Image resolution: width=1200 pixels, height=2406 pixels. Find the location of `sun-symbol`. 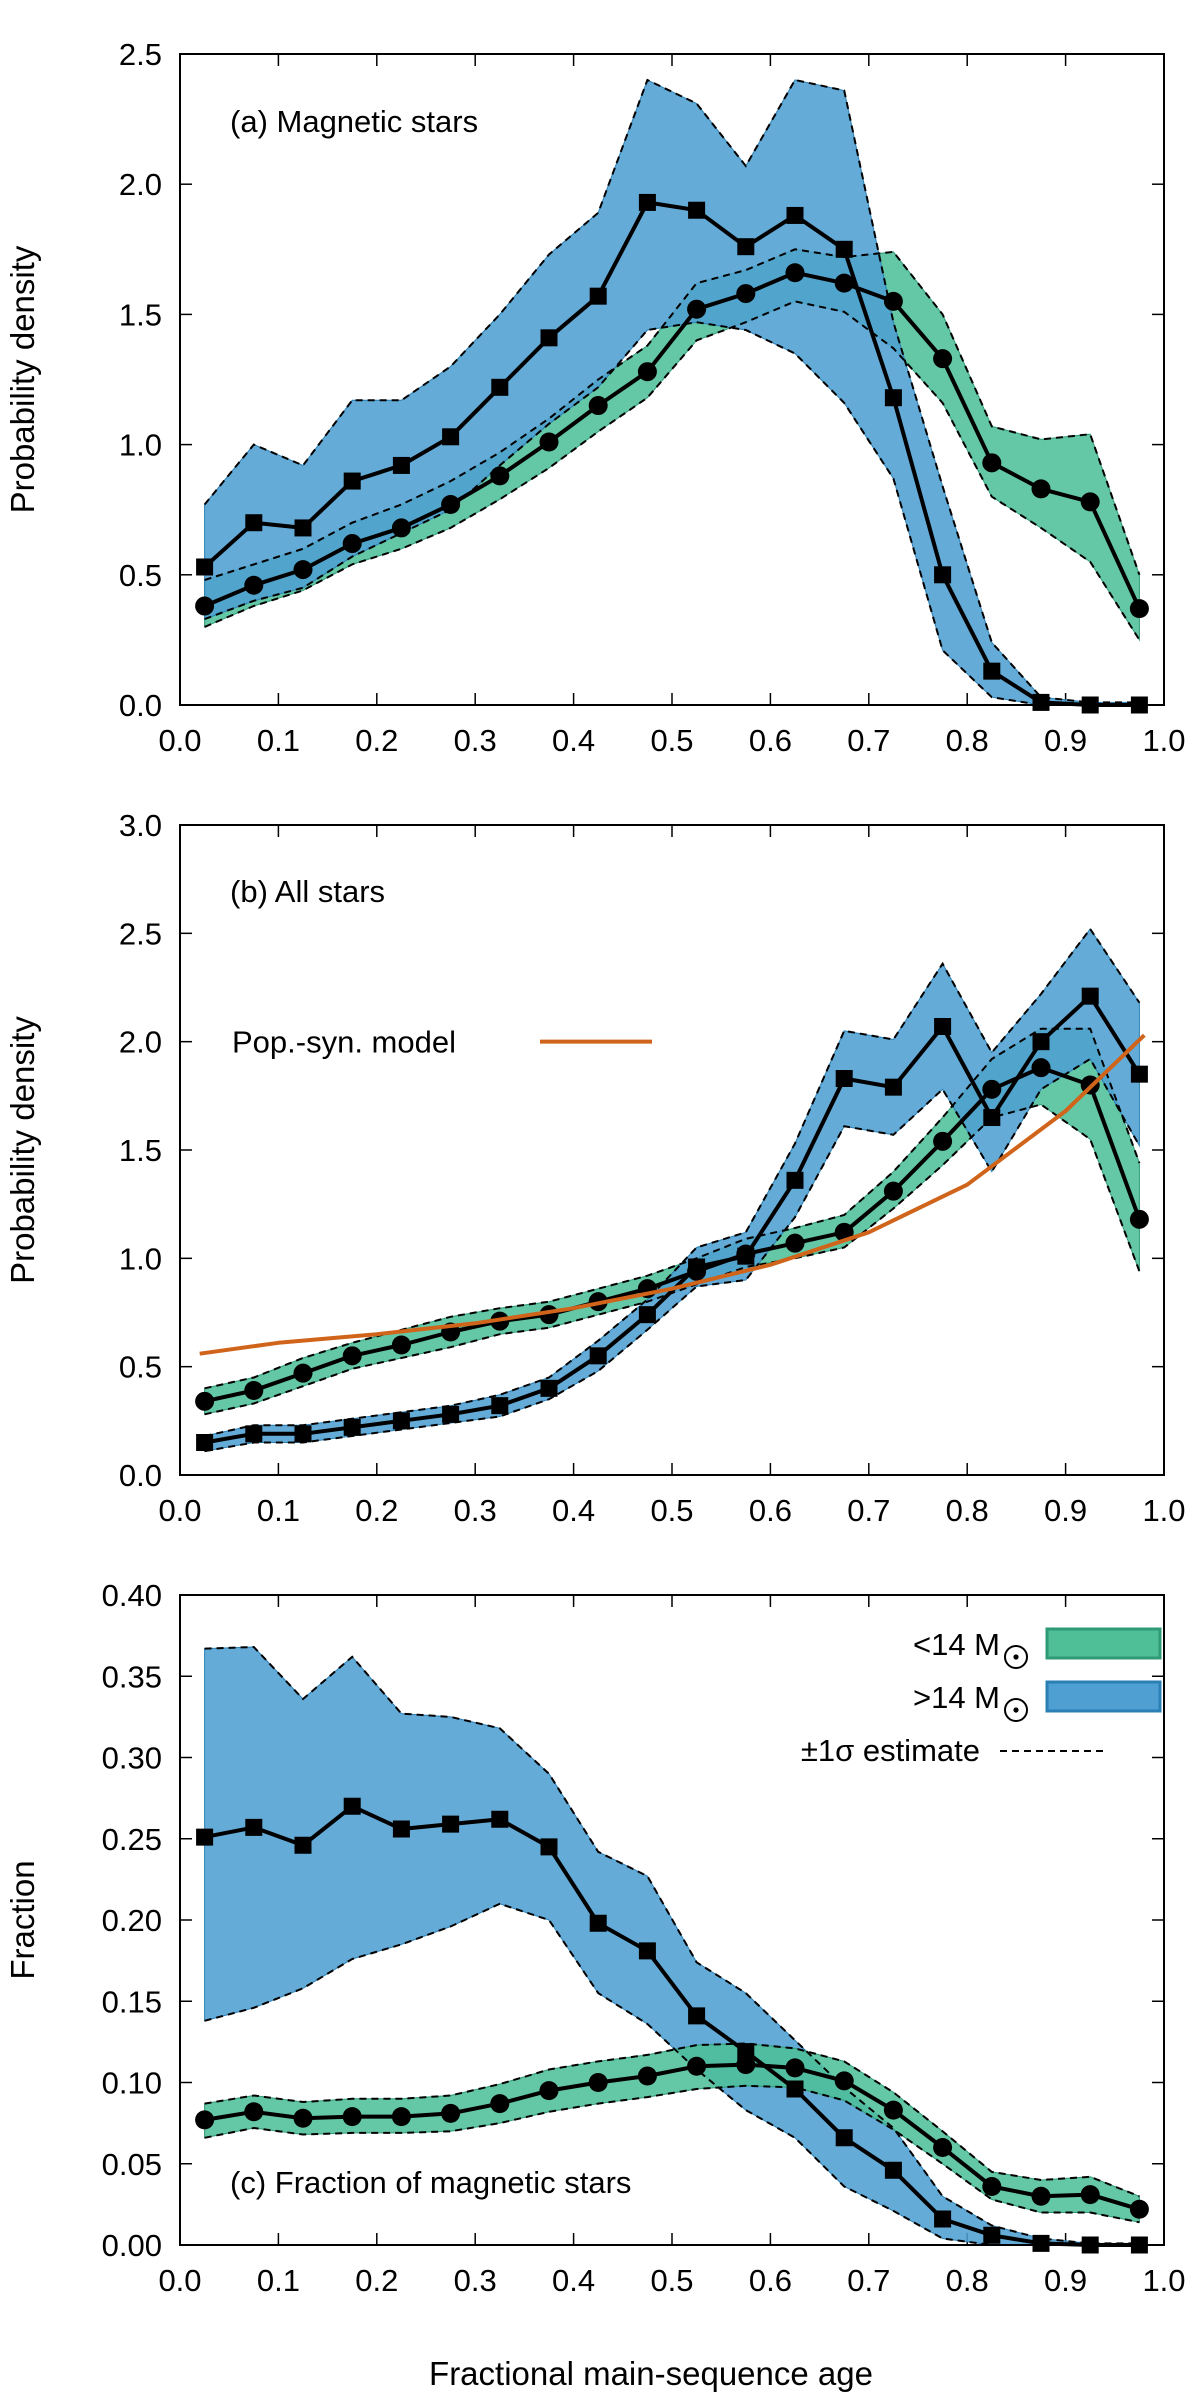

sun-symbol is located at coordinates (1016, 1710).